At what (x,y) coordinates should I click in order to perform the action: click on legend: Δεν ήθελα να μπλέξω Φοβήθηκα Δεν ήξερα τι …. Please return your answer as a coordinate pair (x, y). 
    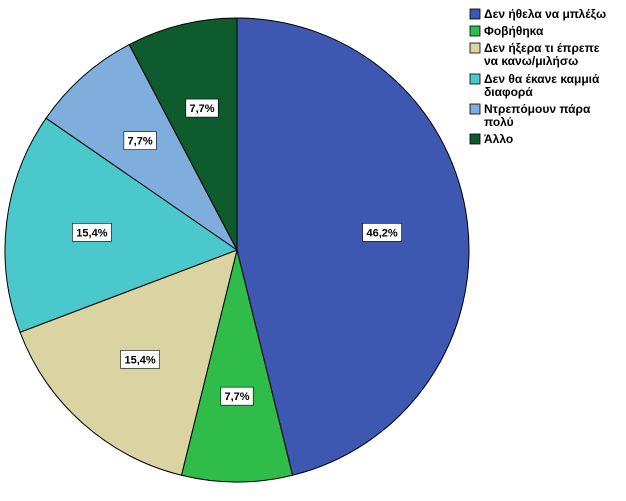
    Looking at the image, I should click on (537, 76).